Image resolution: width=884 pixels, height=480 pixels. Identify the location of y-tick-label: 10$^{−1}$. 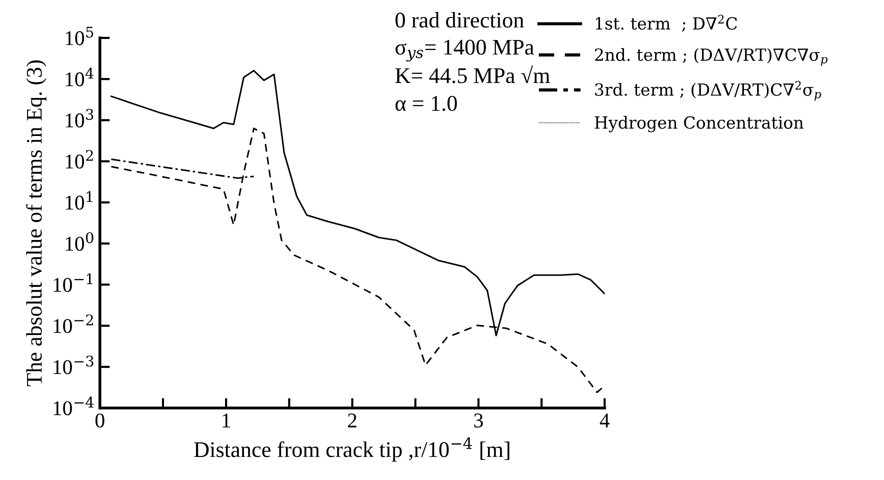
(73, 282).